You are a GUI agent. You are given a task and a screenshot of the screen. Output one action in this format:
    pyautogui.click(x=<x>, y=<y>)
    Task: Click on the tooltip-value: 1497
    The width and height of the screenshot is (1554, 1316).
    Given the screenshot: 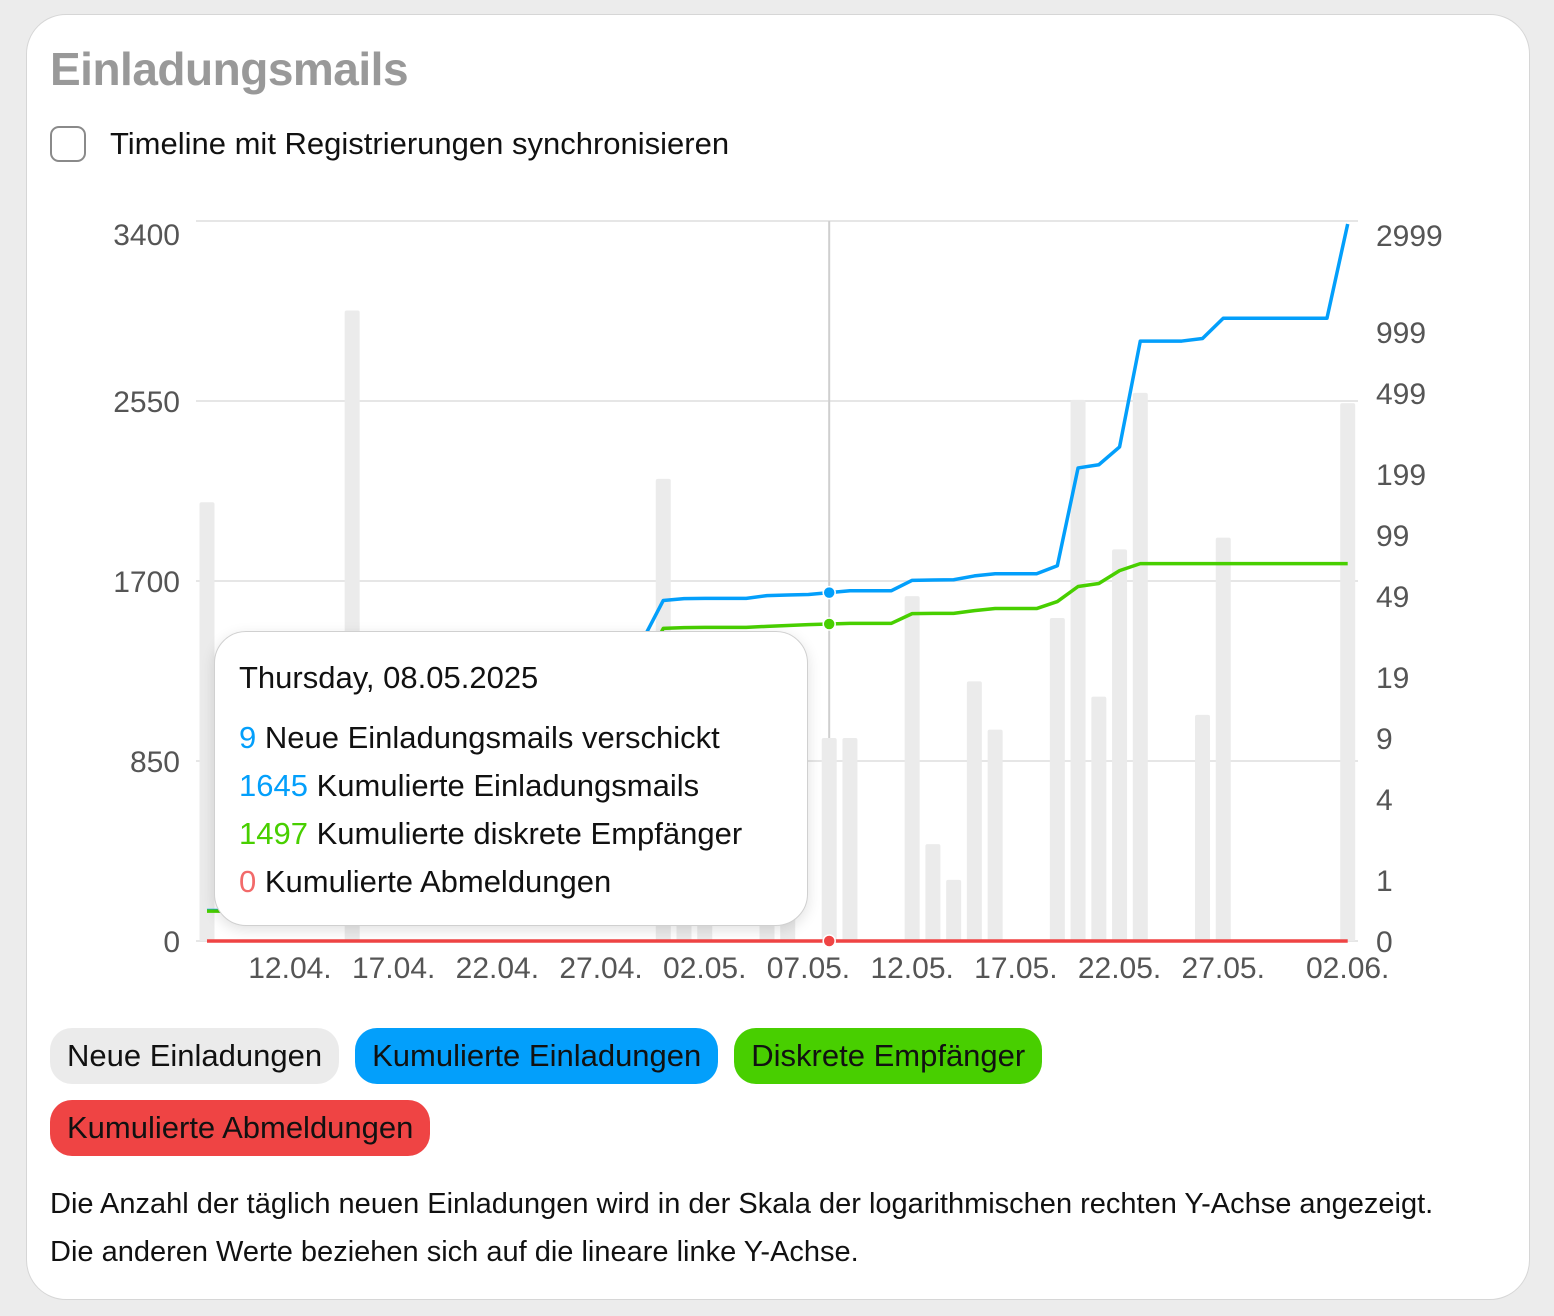 What is the action you would take?
    pyautogui.click(x=273, y=833)
    